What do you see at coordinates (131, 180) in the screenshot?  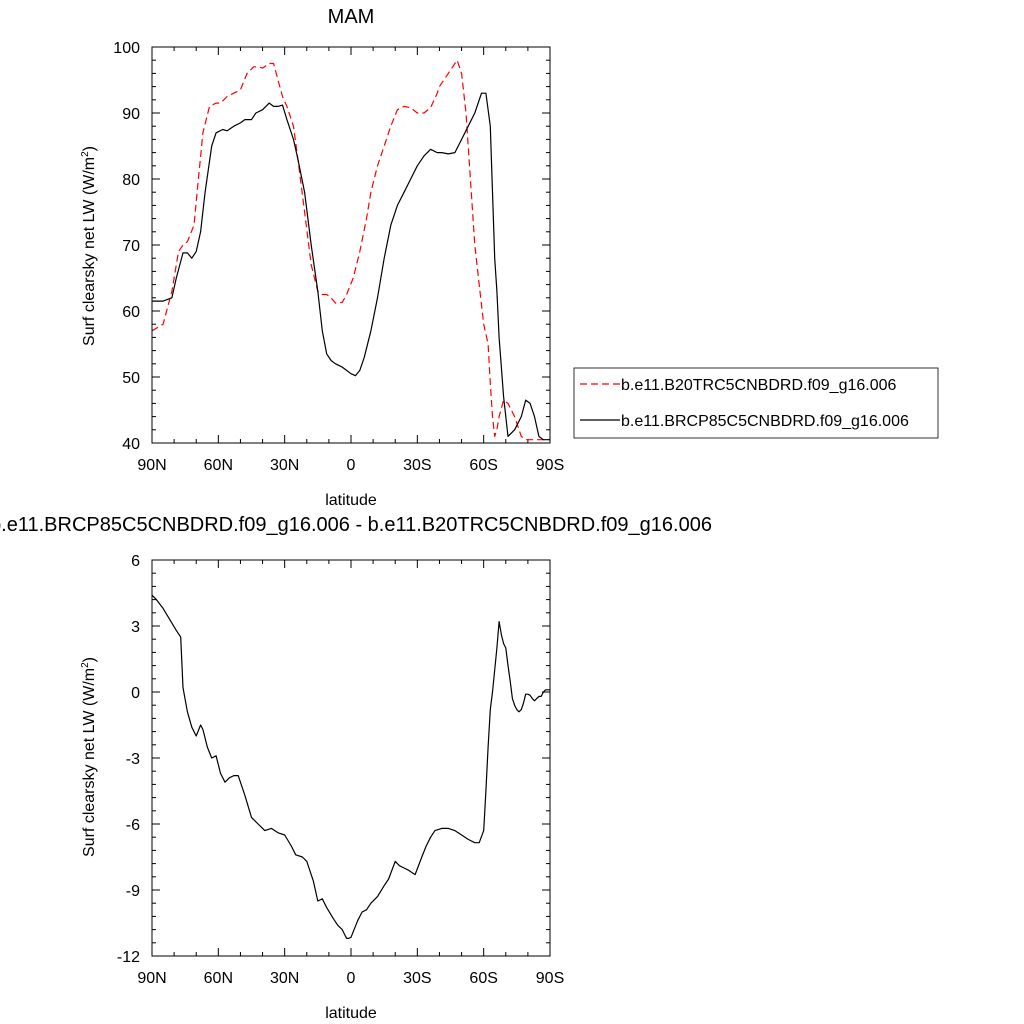 I see `y-tick-label: 80` at bounding box center [131, 180].